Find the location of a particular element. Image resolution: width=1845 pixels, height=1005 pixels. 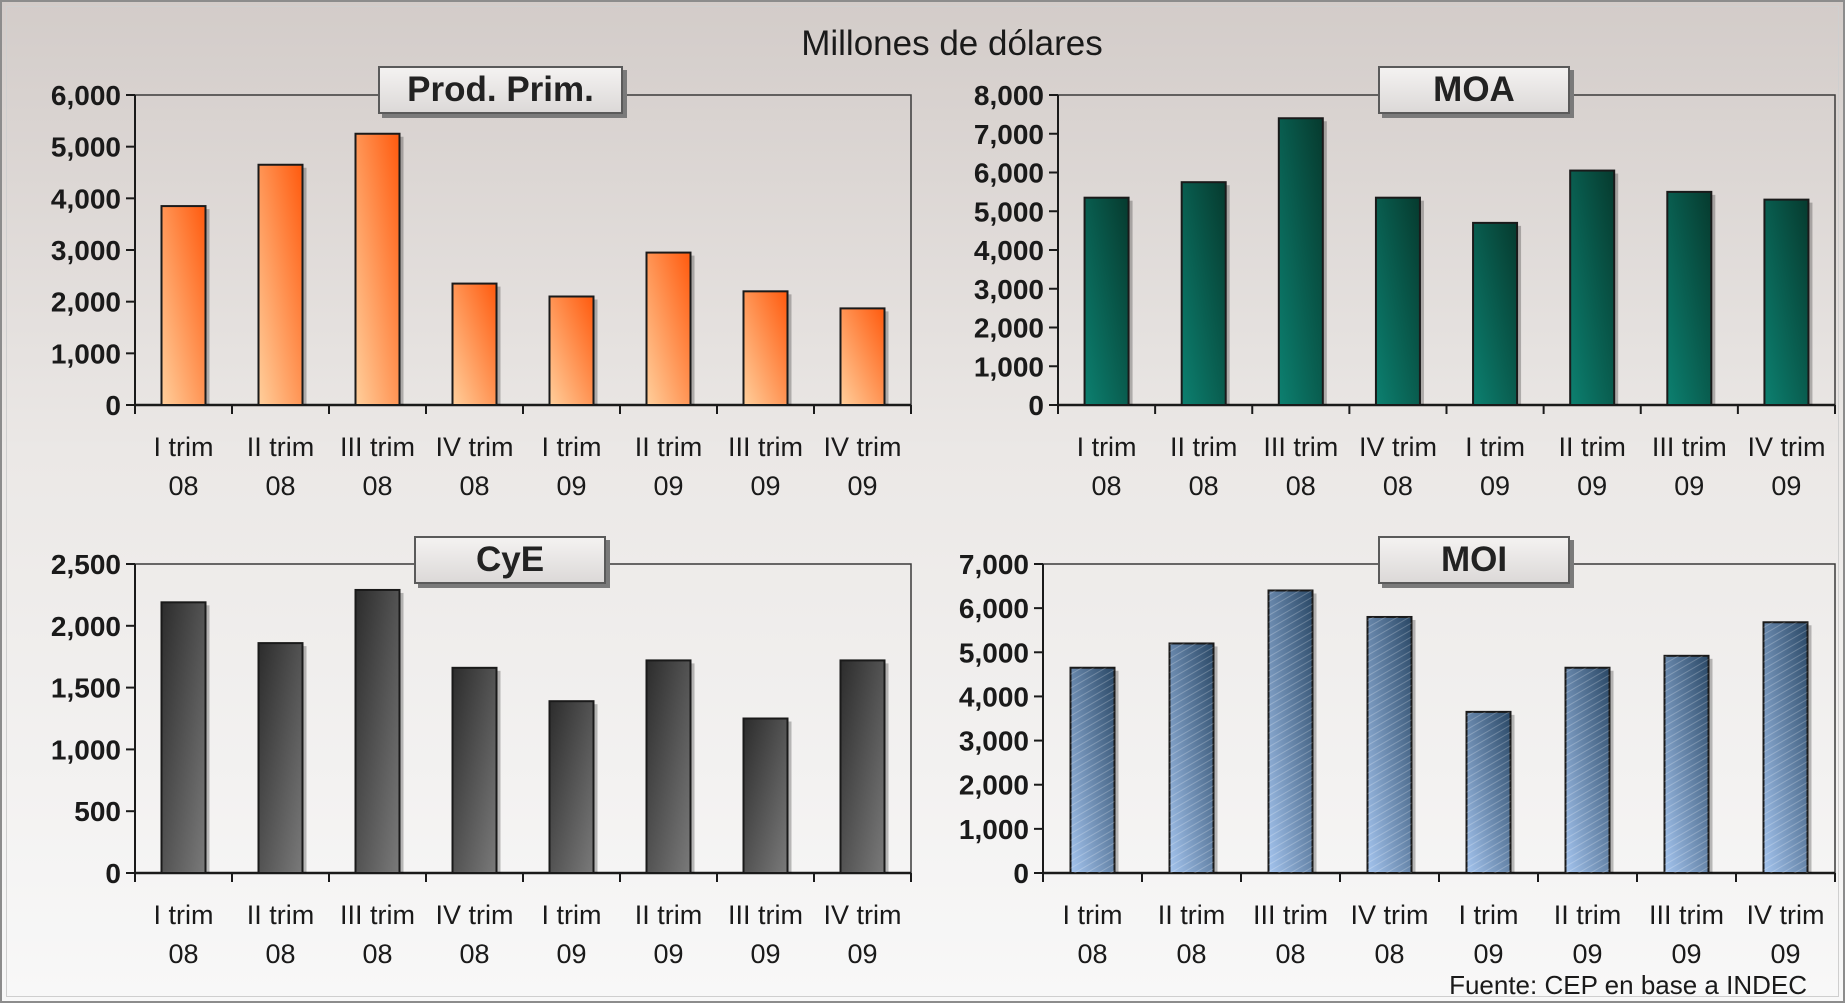

moa-y-tick-label: 5,000 is located at coordinates (1009, 211).